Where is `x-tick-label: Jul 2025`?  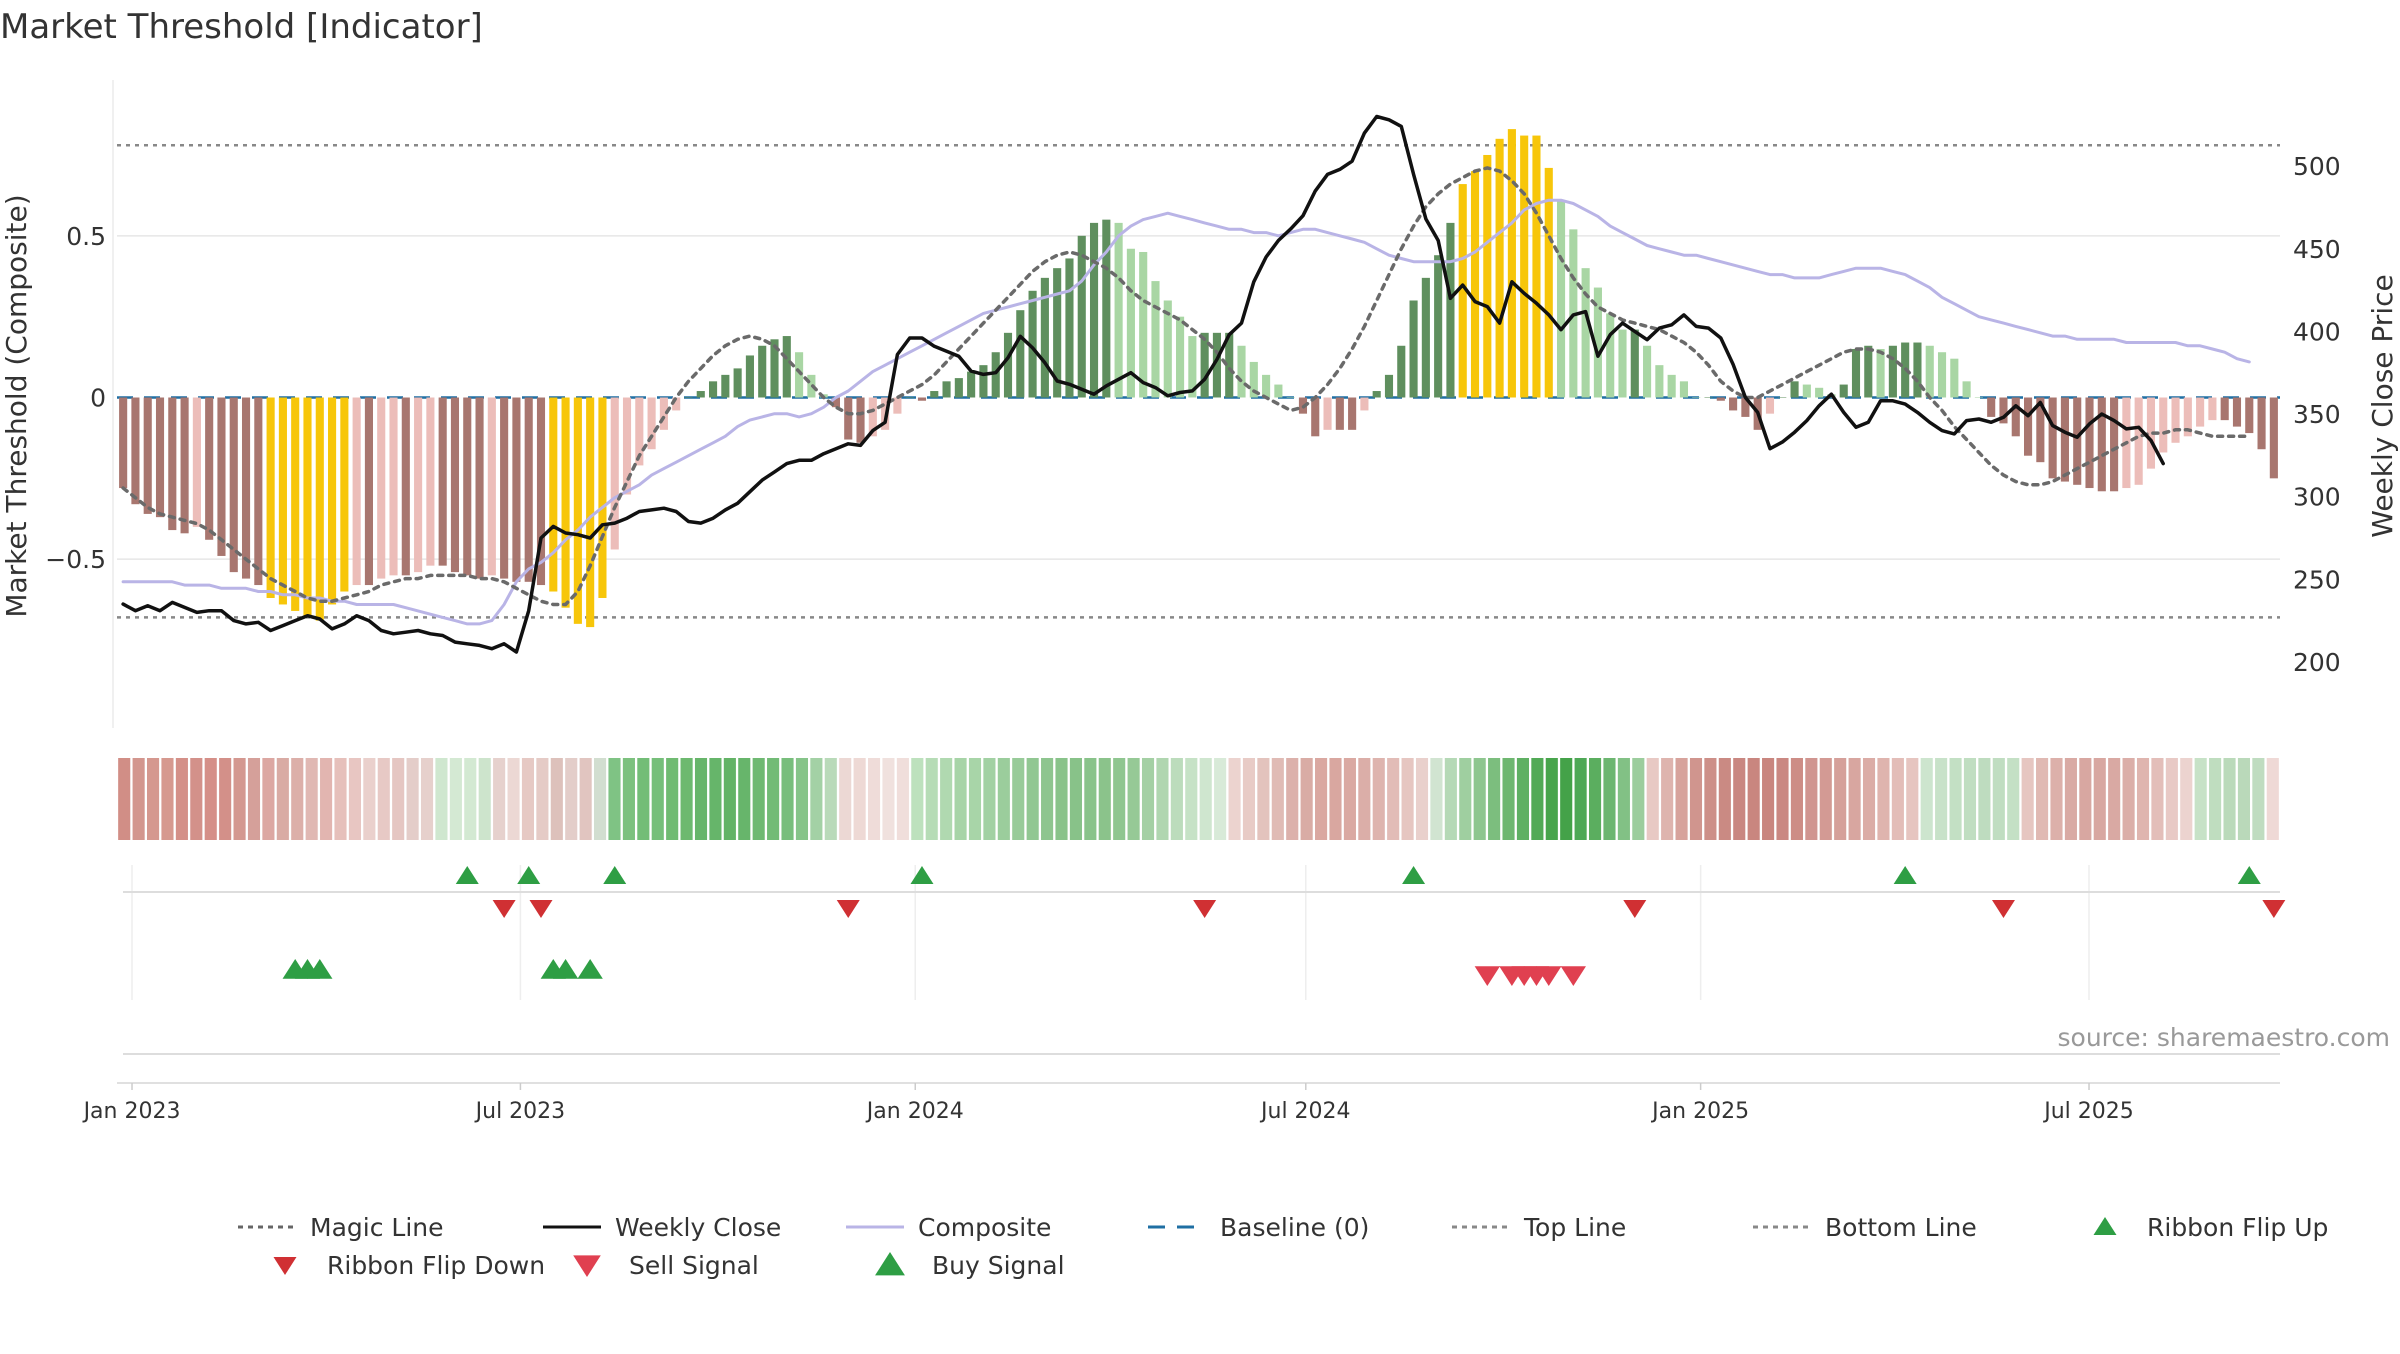
x-tick-label: Jul 2025 is located at coordinates (2088, 1111).